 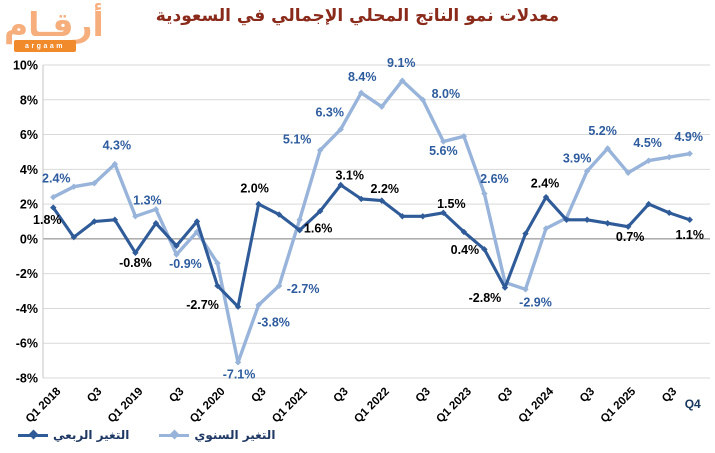 I want to click on x-axis-tick-label: Q1 2024, so click(x=536, y=405).